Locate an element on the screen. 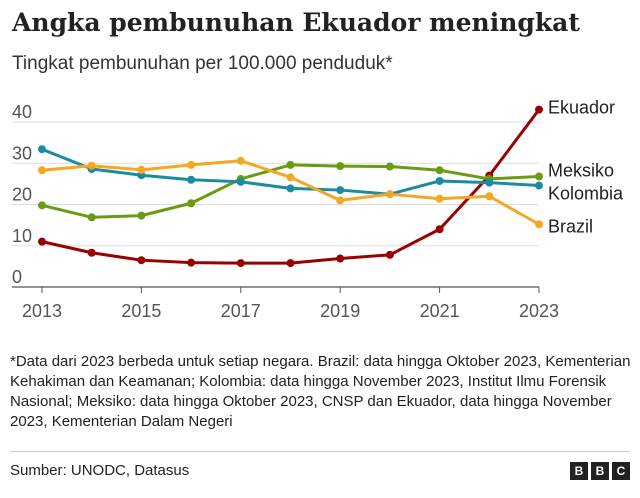  y-tick-label: 0 is located at coordinates (17, 277).